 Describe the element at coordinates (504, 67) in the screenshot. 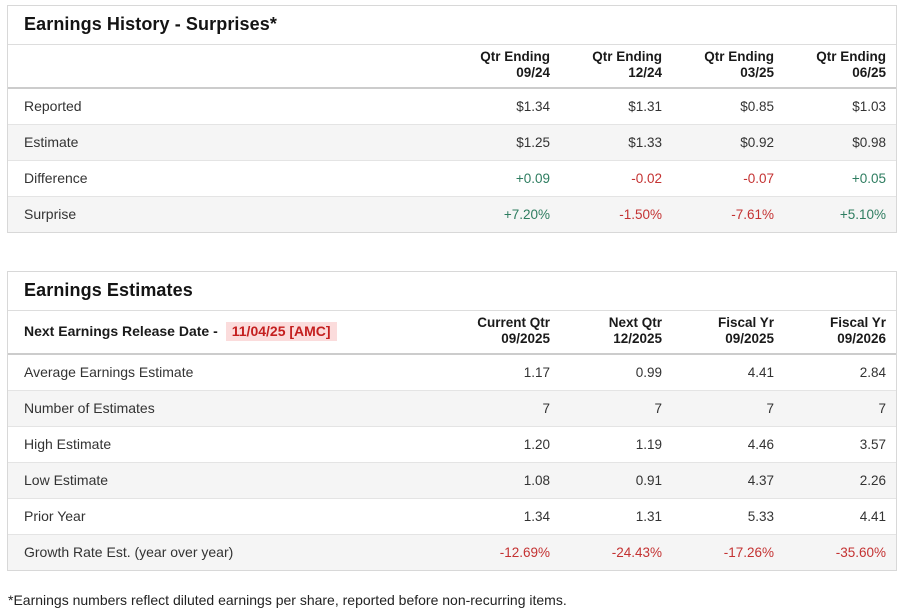

I see `column-header-qtr-0924: Qtr Ending 09/24` at that location.